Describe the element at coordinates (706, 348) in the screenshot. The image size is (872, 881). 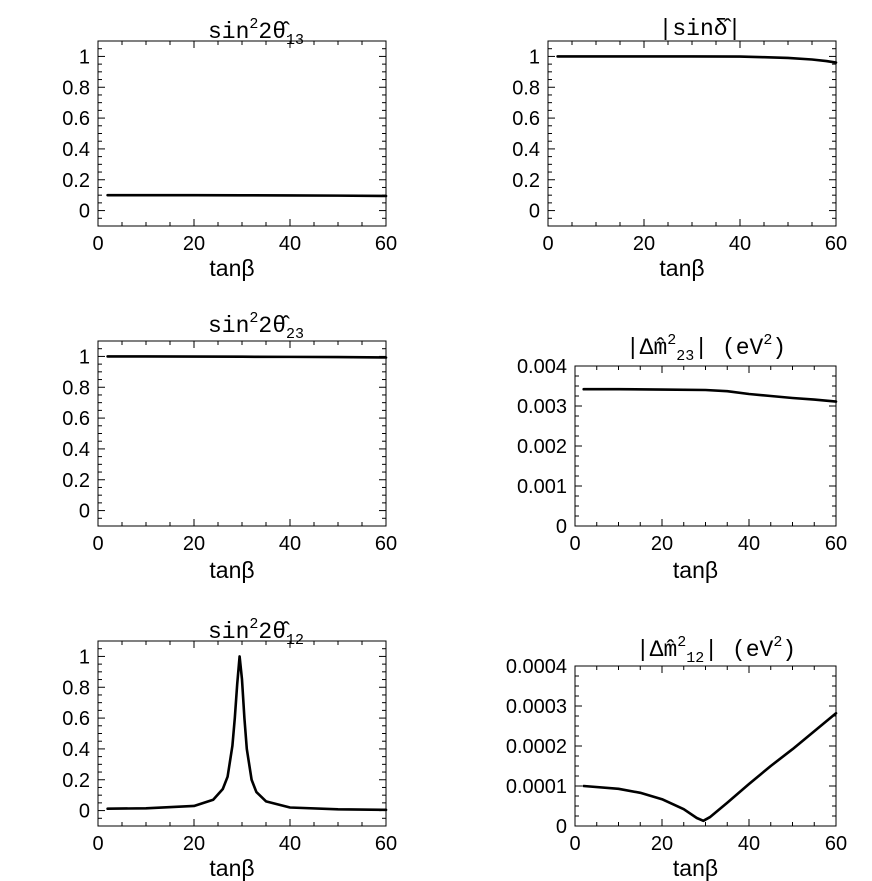
I see `chart-title: |Δm̂223| (eV2)` at that location.